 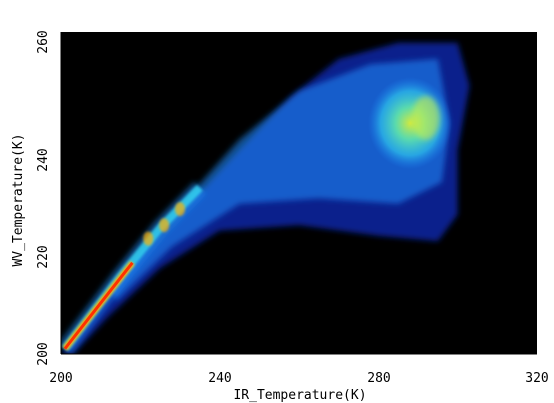 I want to click on y-tick-label: 200, so click(x=43, y=353).